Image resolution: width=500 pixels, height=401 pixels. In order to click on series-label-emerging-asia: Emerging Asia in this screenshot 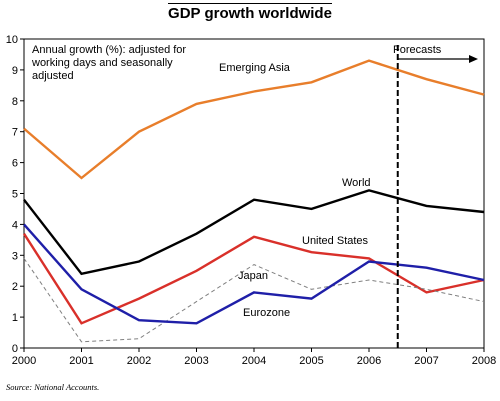, I will do `click(255, 68)`.